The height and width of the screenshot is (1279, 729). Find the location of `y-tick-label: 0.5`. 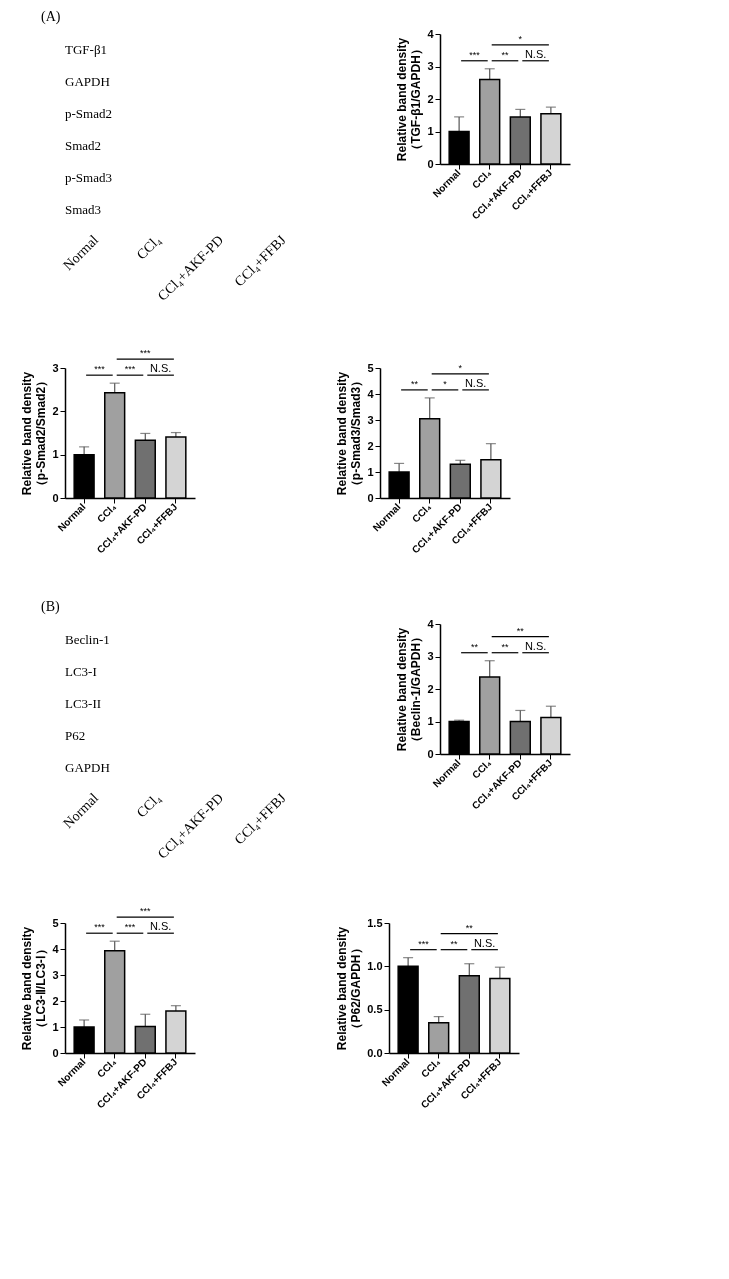

y-tick-label: 0.5 is located at coordinates (375, 1009).